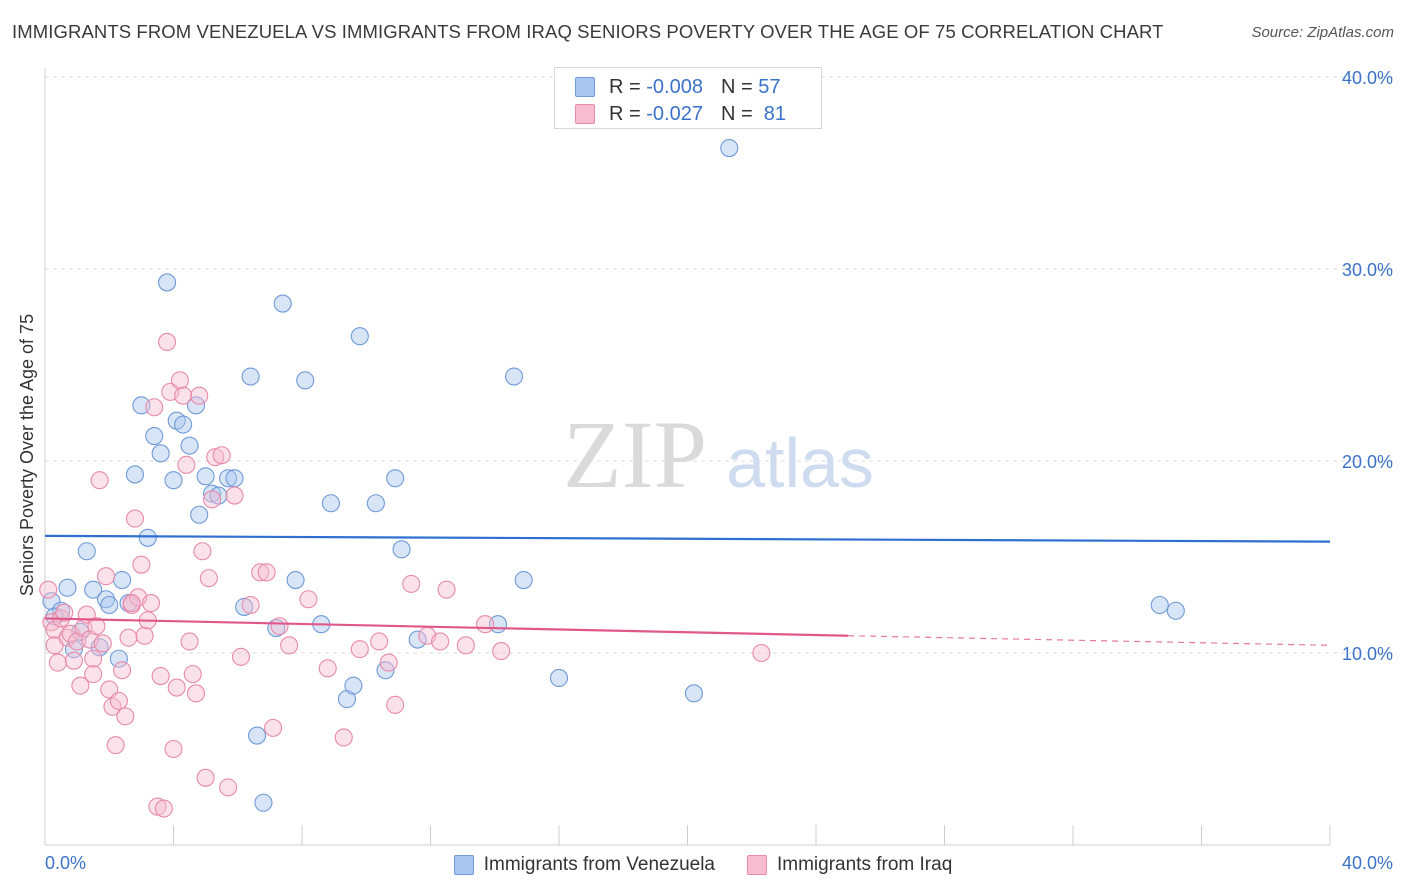 The width and height of the screenshot is (1406, 892). Describe the element at coordinates (775, 113) in the screenshot. I see `n-value: 81` at that location.